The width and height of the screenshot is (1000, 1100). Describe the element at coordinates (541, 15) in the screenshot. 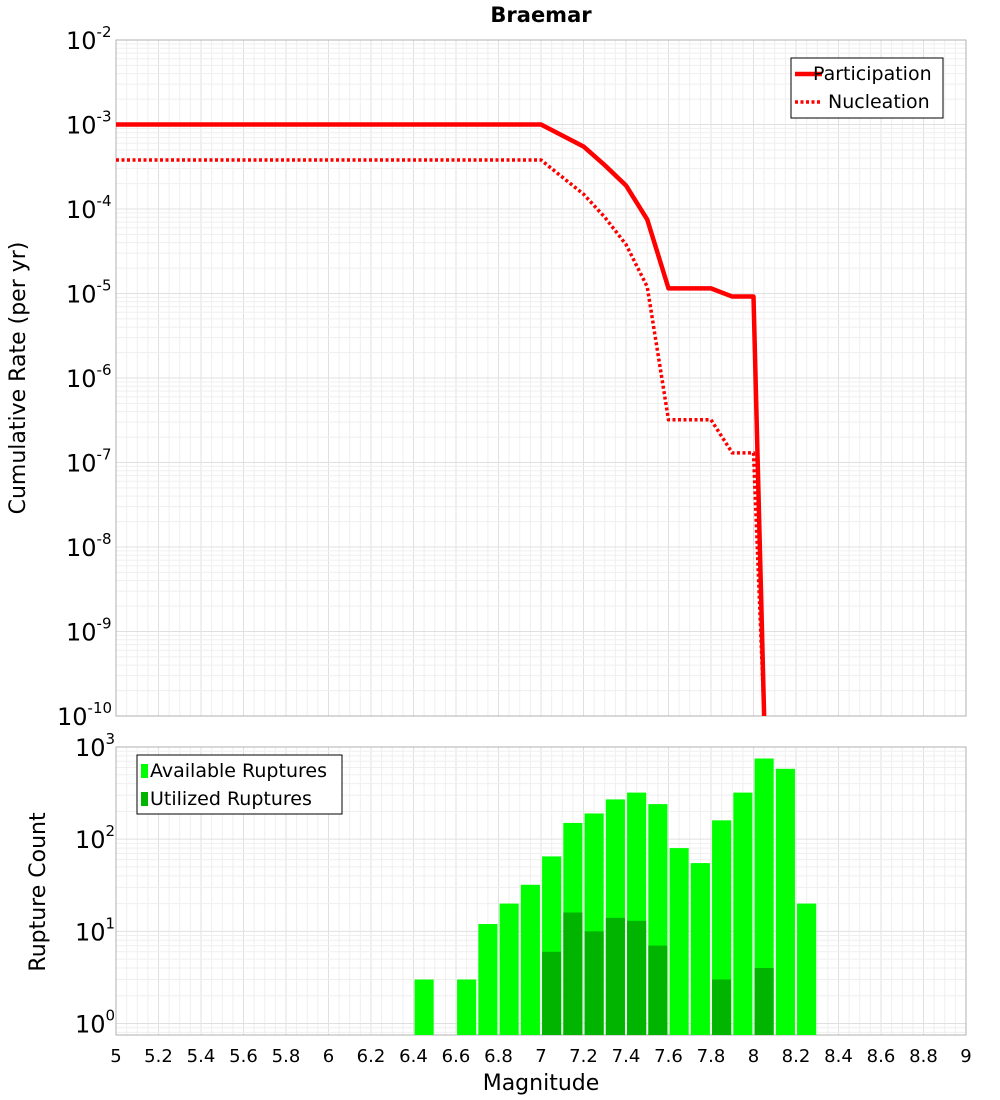

I see `chart-title: Braemar` at that location.